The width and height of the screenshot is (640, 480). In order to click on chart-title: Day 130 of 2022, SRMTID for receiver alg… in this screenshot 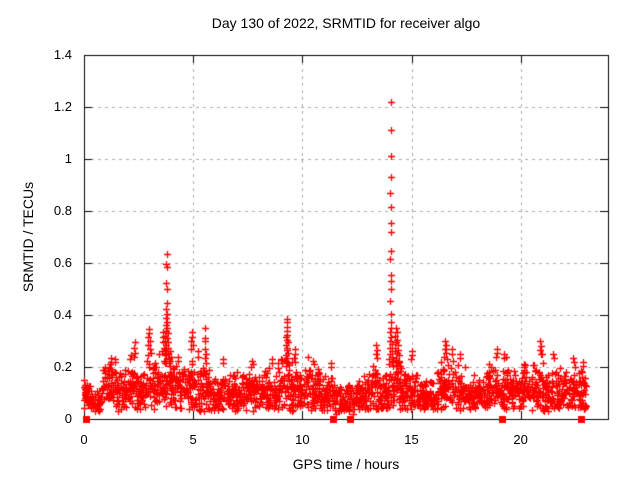, I will do `click(346, 23)`.